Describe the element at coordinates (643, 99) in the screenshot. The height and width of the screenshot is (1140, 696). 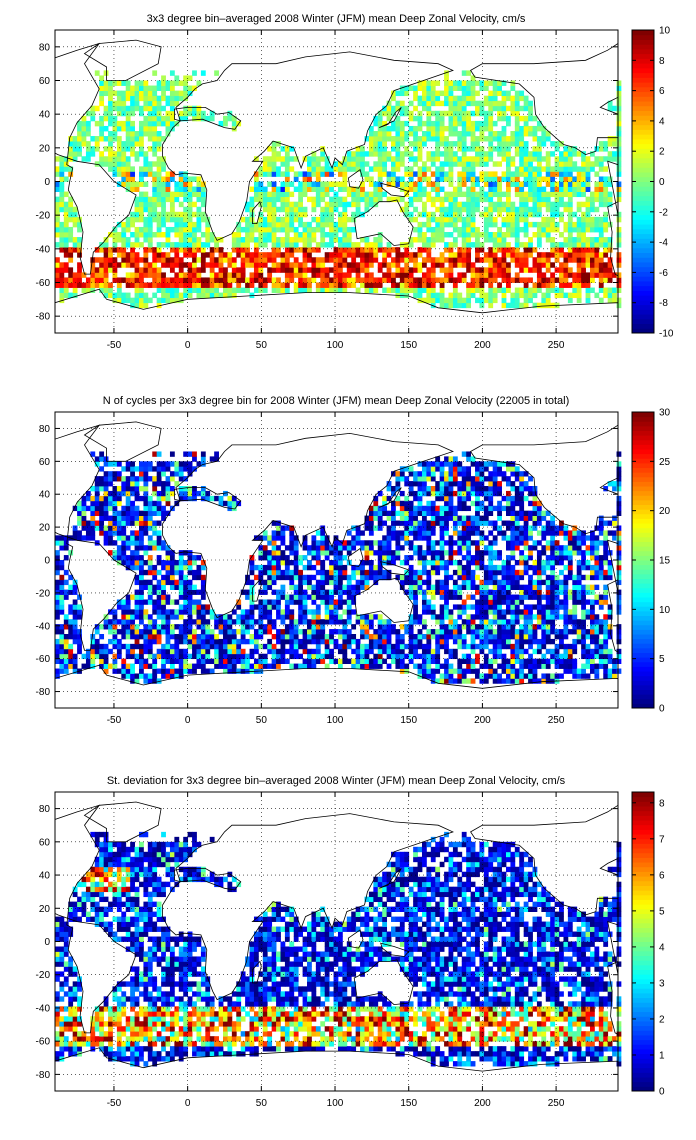
I see `colorbar-step` at that location.